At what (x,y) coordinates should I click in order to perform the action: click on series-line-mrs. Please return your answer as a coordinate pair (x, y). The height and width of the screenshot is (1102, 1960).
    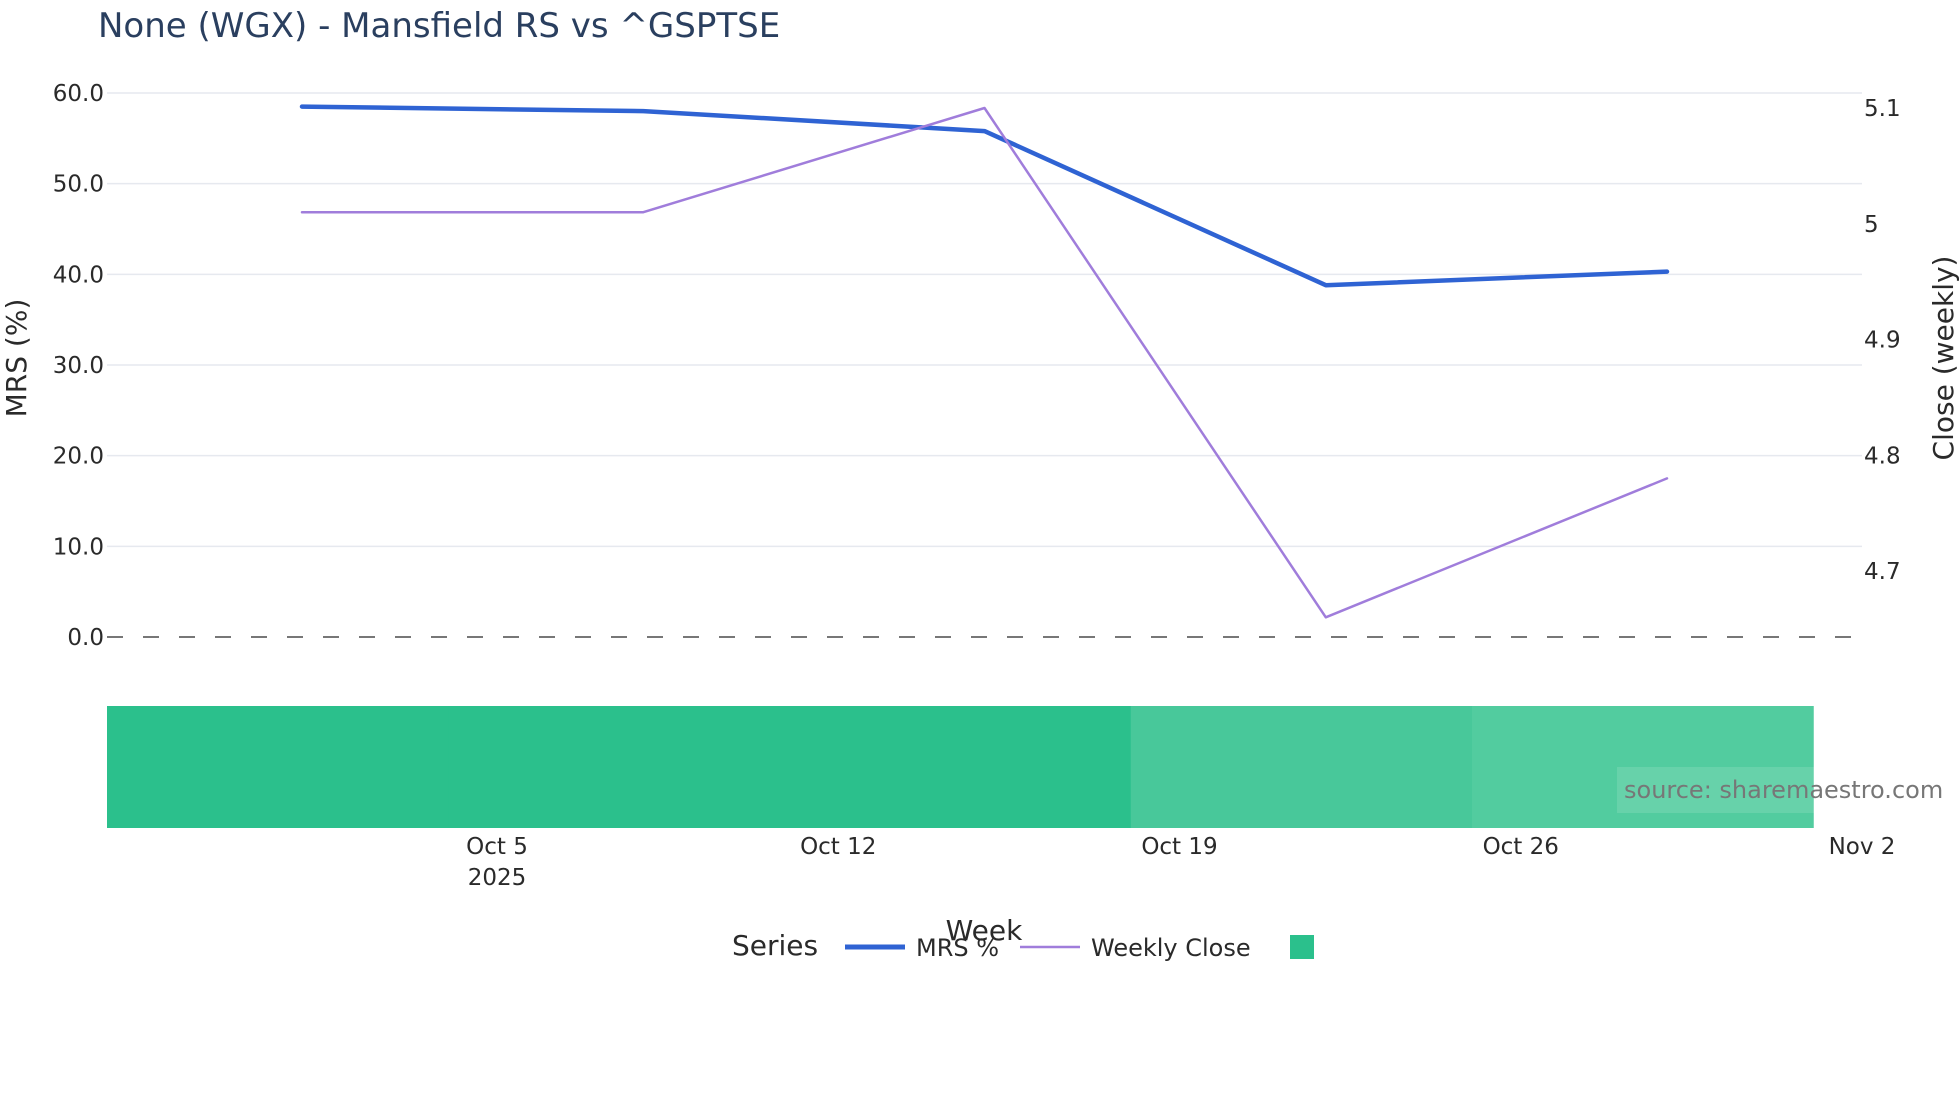
    Looking at the image, I should click on (984, 196).